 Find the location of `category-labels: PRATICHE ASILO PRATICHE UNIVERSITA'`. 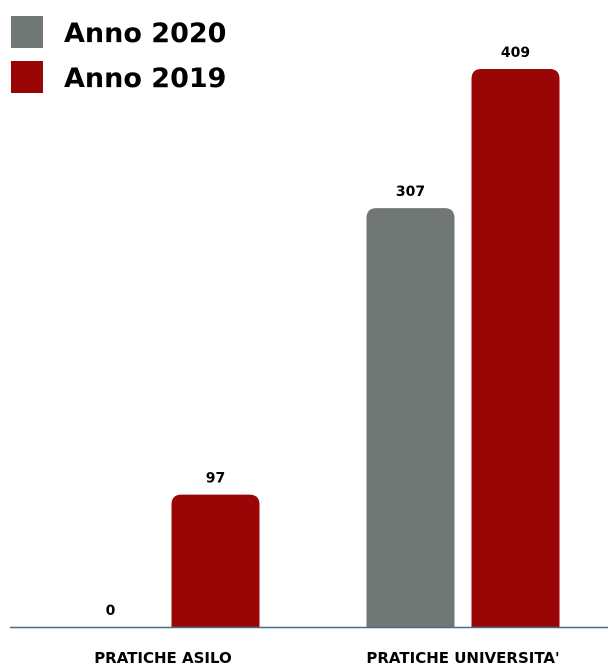

category-labels: PRATICHE ASILO PRATICHE UNIVERSITA' is located at coordinates (326, 657).